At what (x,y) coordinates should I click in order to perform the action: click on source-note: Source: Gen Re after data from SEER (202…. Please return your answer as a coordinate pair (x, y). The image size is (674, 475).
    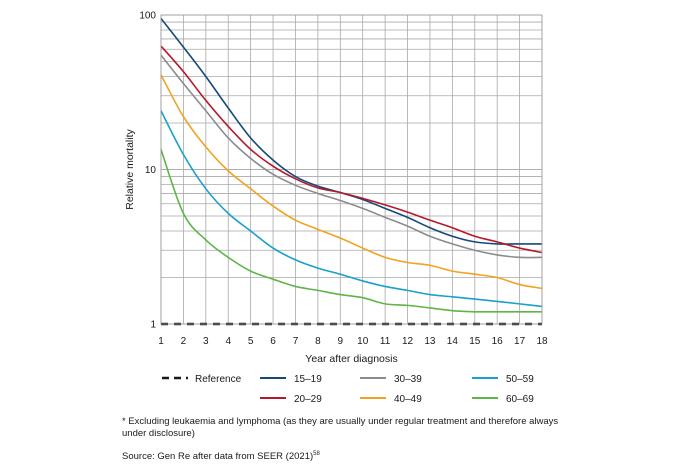
    Looking at the image, I should click on (221, 455).